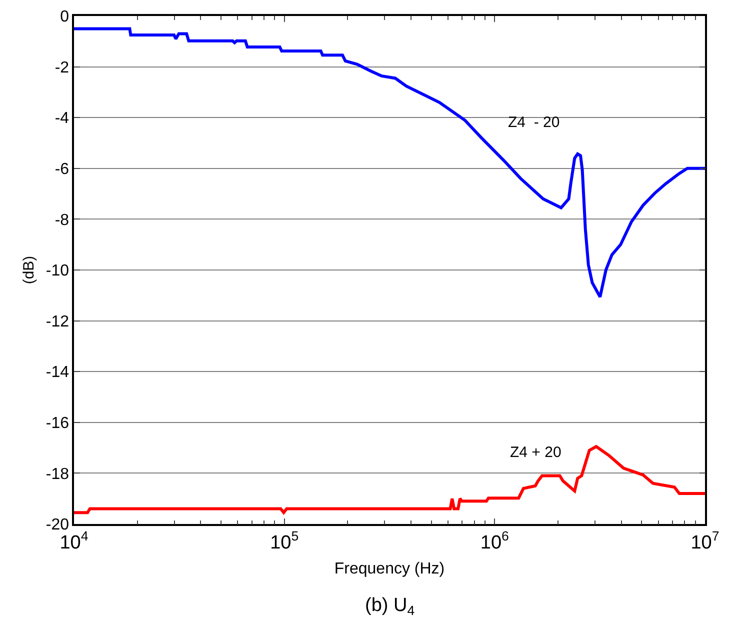 The height and width of the screenshot is (626, 729). I want to click on y-tick-label: -10, so click(58, 271).